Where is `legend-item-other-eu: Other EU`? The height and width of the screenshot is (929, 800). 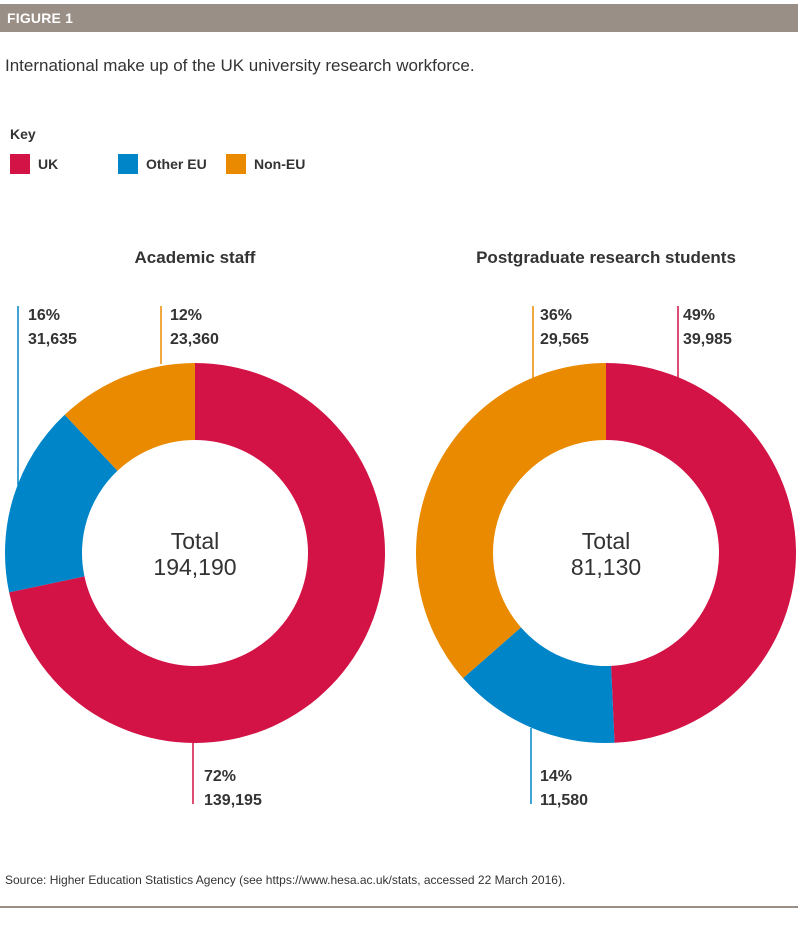
legend-item-other-eu: Other EU is located at coordinates (162, 164).